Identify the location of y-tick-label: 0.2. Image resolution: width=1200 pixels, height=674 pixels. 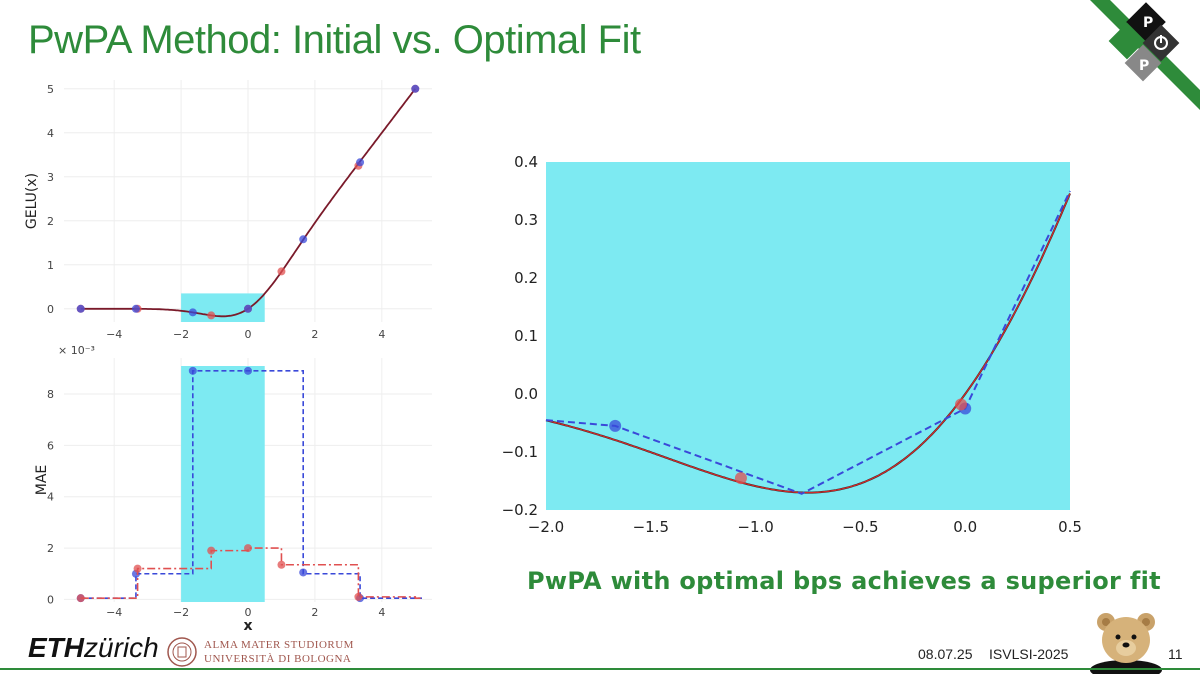
(526, 278).